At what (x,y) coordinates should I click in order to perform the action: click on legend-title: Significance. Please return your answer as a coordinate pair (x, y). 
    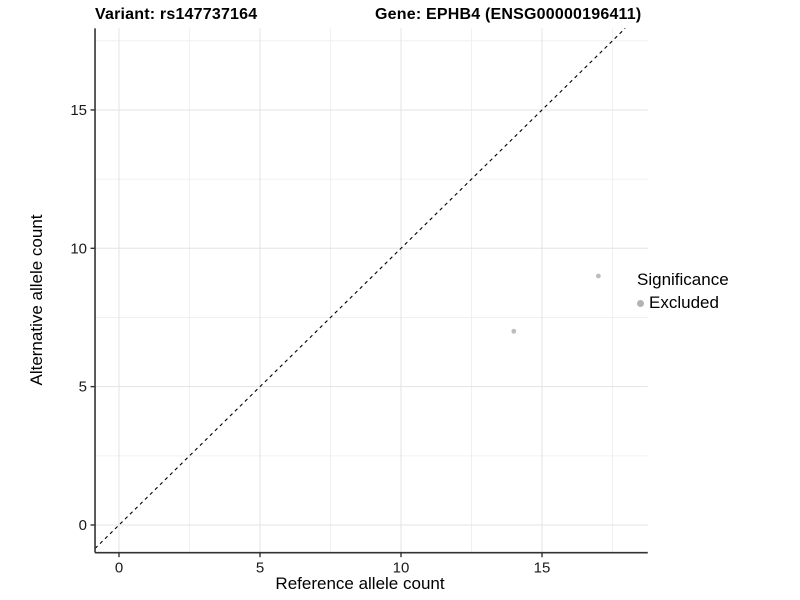
    Looking at the image, I should click on (683, 279).